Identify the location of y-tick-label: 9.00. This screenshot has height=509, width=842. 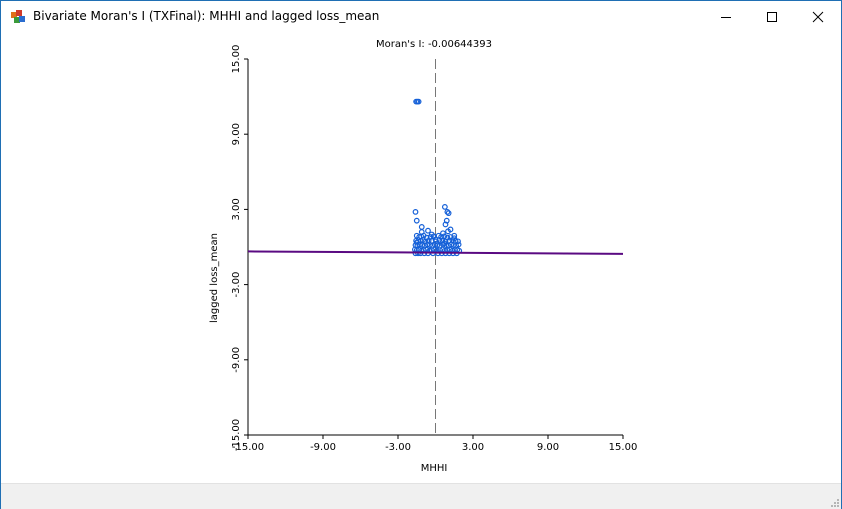
(236, 134).